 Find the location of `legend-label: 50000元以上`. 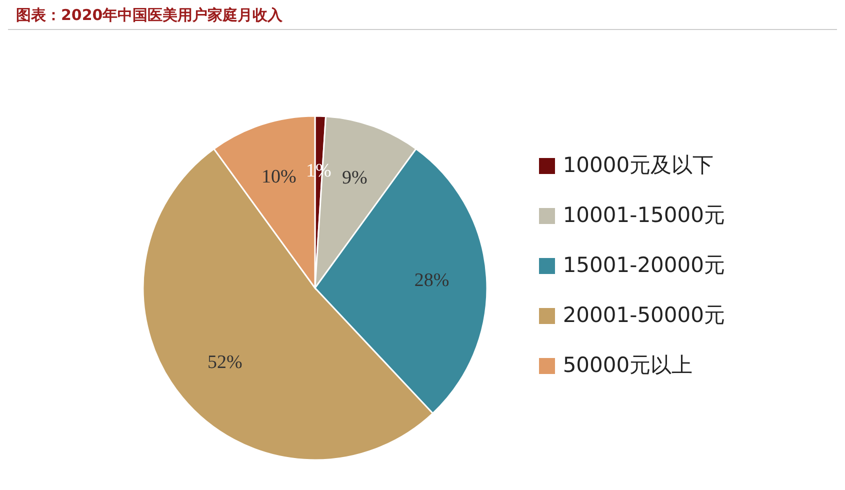

legend-label: 50000元以上 is located at coordinates (627, 365).